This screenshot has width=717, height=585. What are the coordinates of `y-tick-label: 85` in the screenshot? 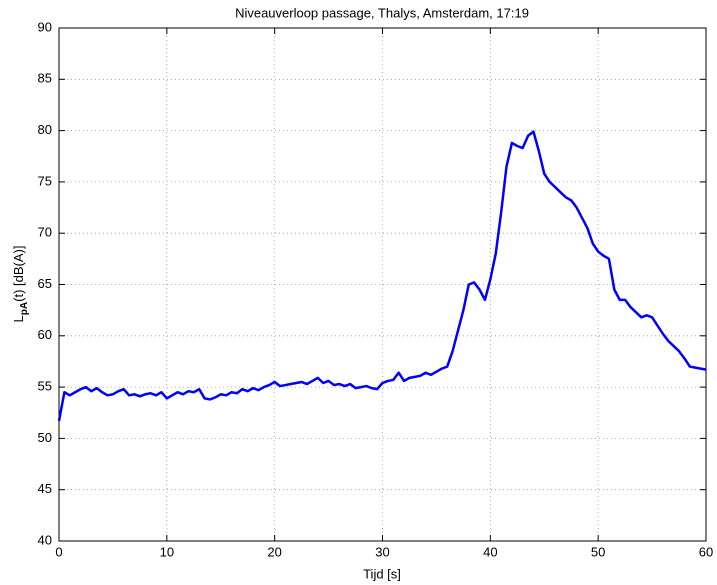 It's located at (45, 78).